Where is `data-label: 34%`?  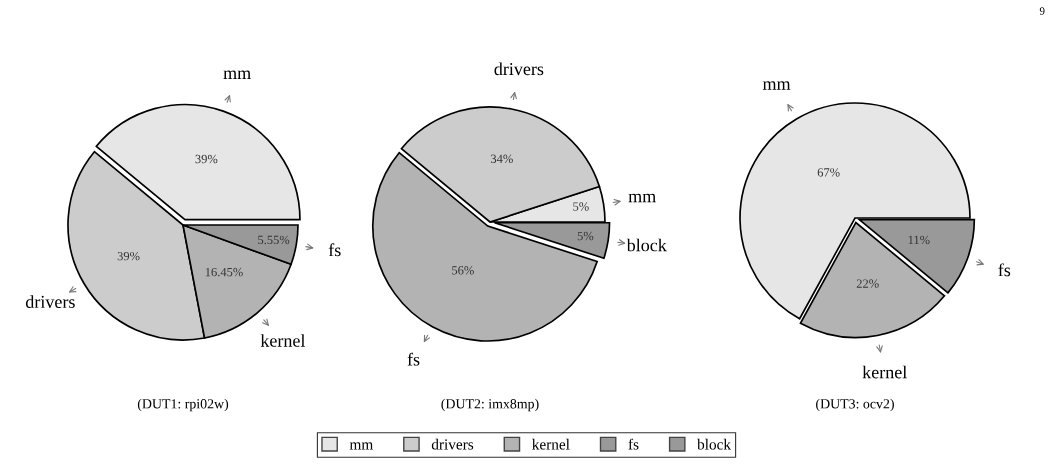
data-label: 34% is located at coordinates (501, 159).